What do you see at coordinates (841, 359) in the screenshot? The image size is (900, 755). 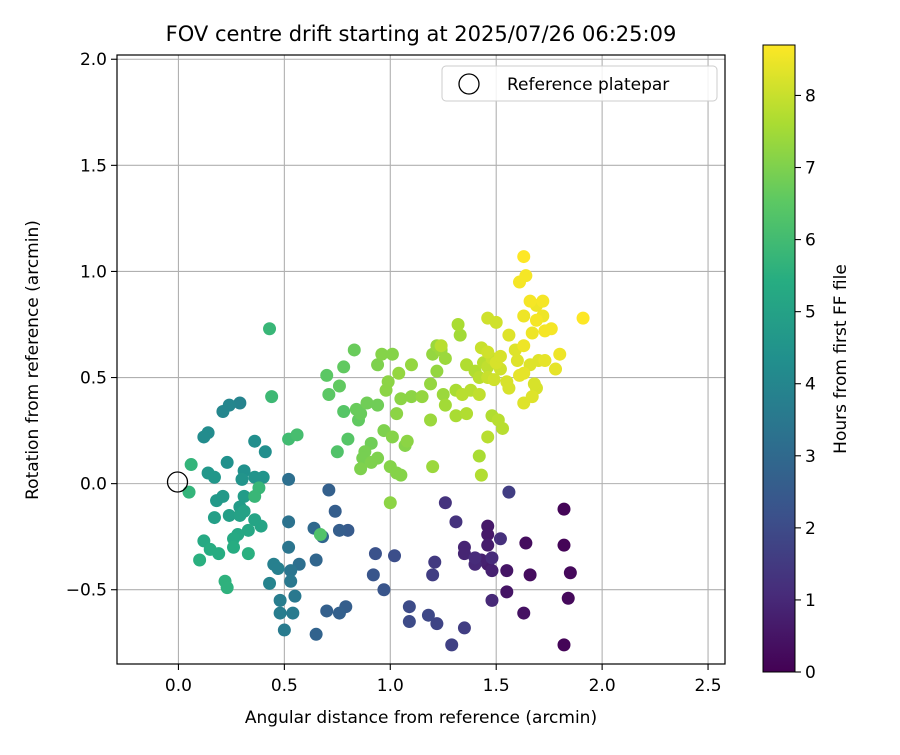 I see `colorbar-label: Hours from first FF file` at bounding box center [841, 359].